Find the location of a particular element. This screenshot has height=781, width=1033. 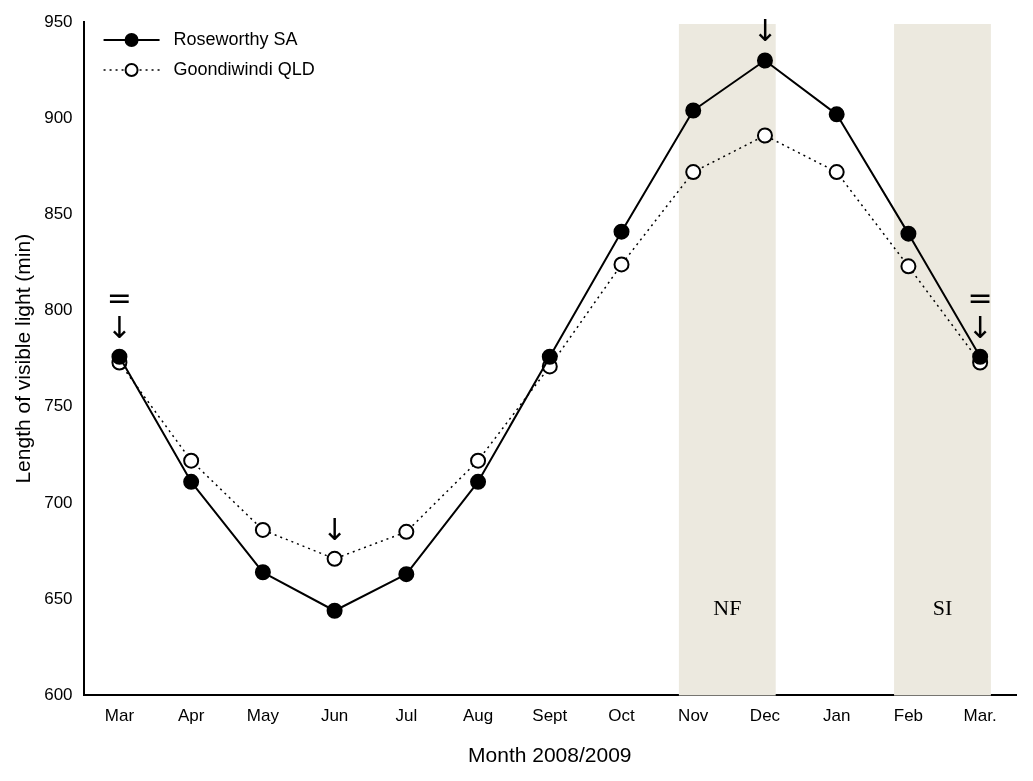

x-tick-label: Mar is located at coordinates (119, 716).